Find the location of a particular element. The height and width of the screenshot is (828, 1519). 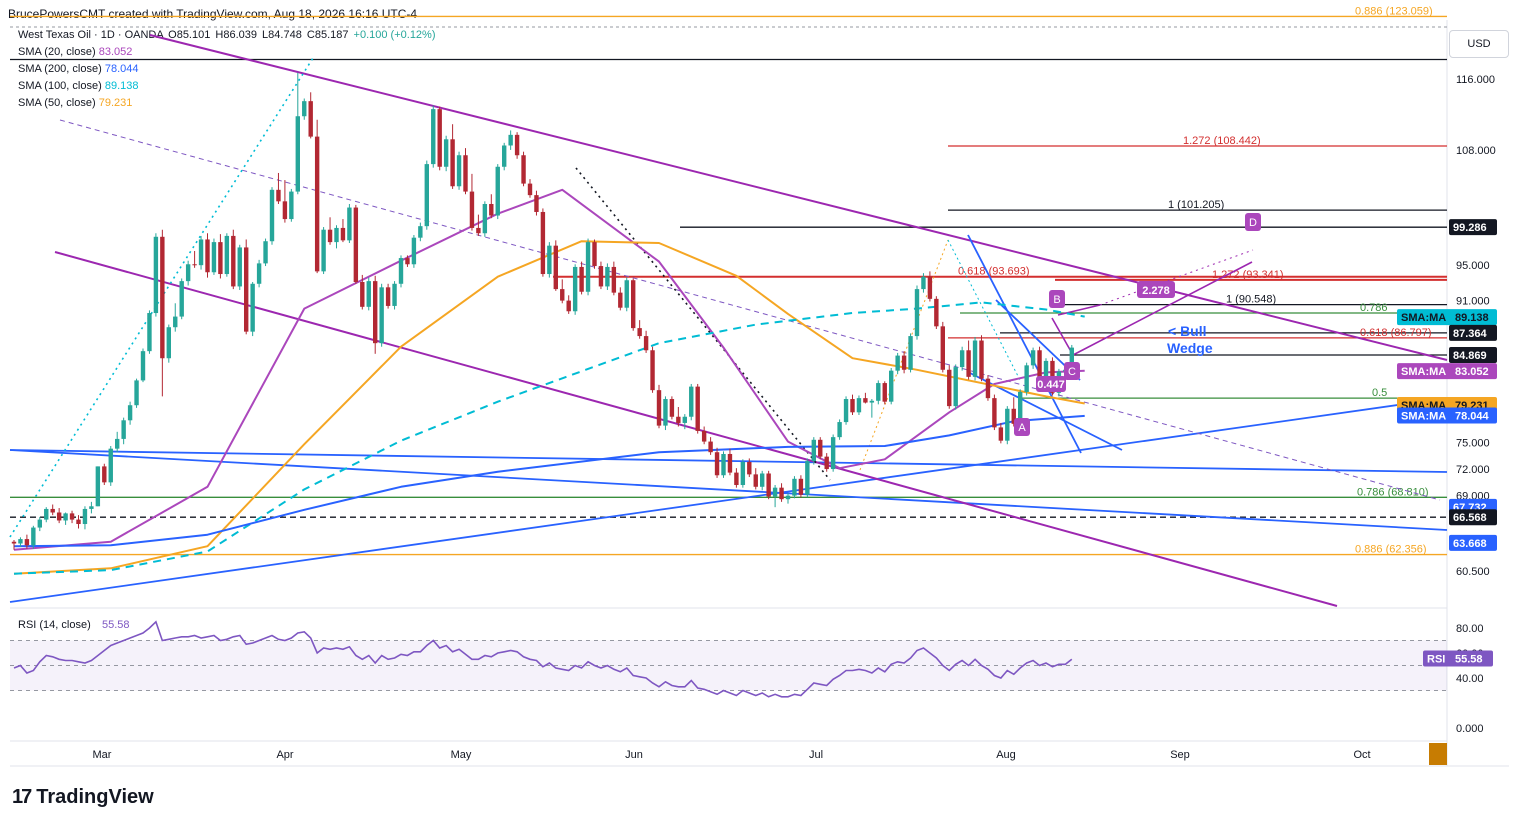

price-tag is located at coordinates (1447, 317).